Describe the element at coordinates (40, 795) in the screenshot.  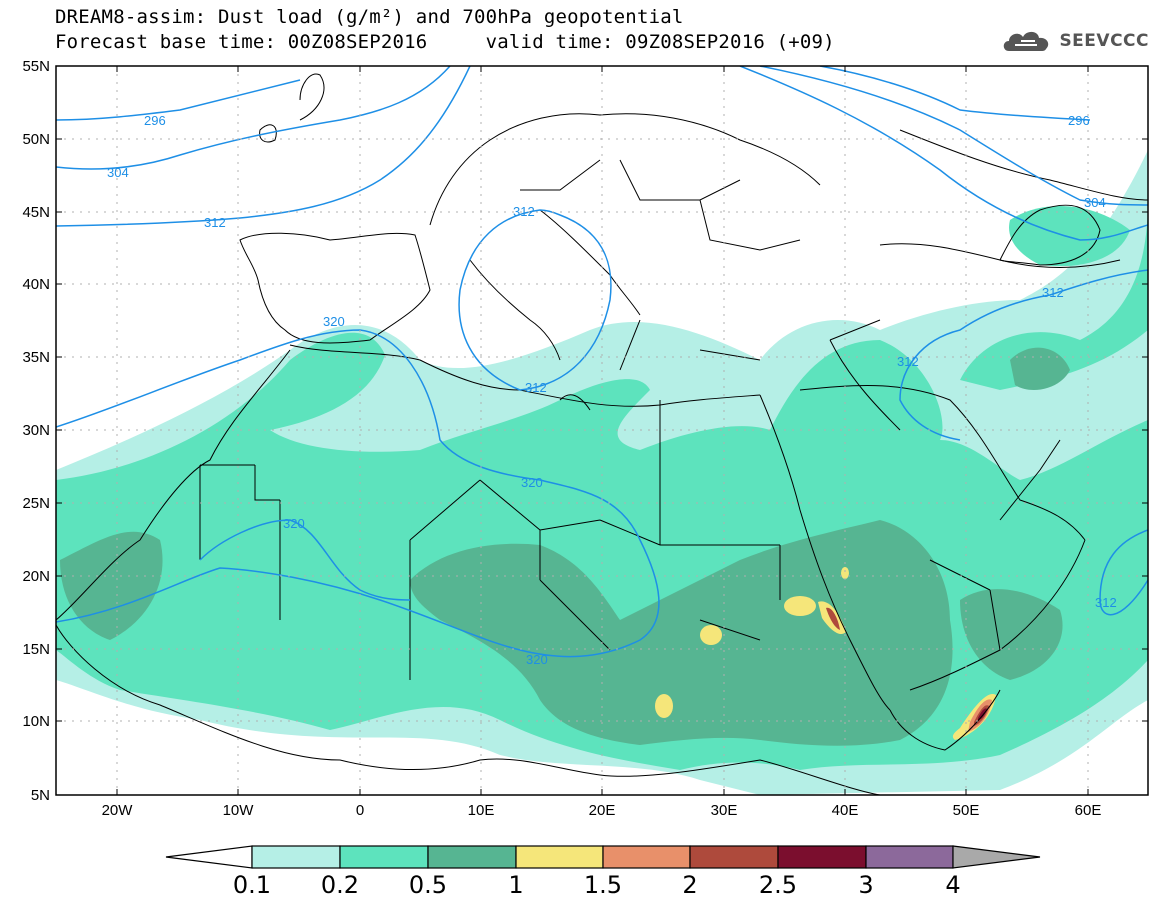
I see `lat-label: 5N` at that location.